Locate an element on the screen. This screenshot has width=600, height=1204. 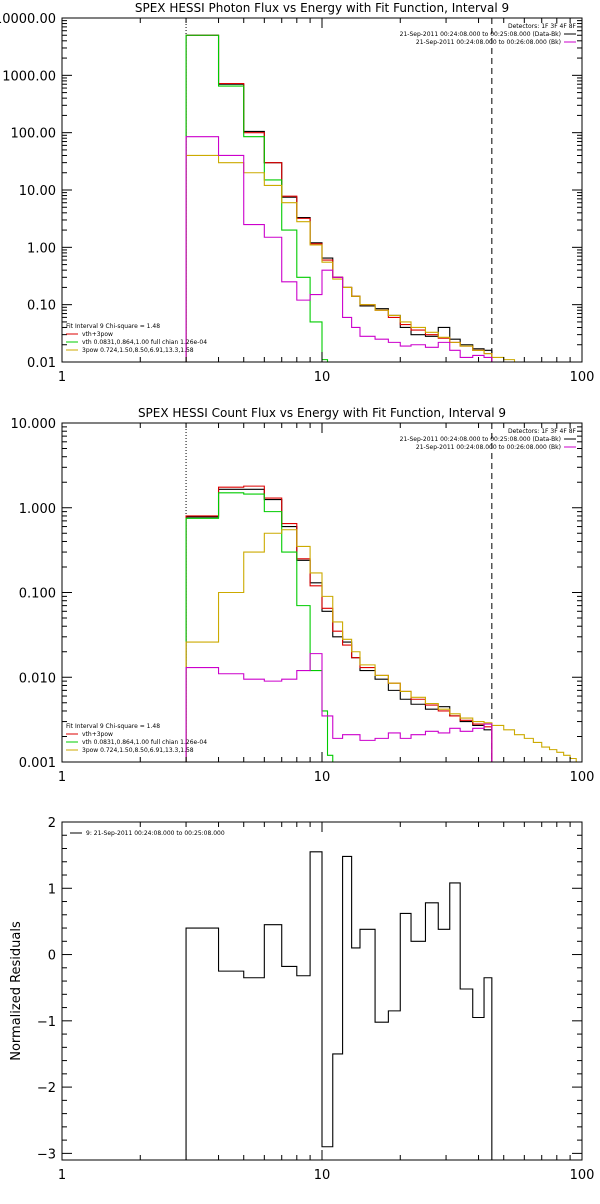
y-tick-label: 10000.00 is located at coordinates (28, 19).